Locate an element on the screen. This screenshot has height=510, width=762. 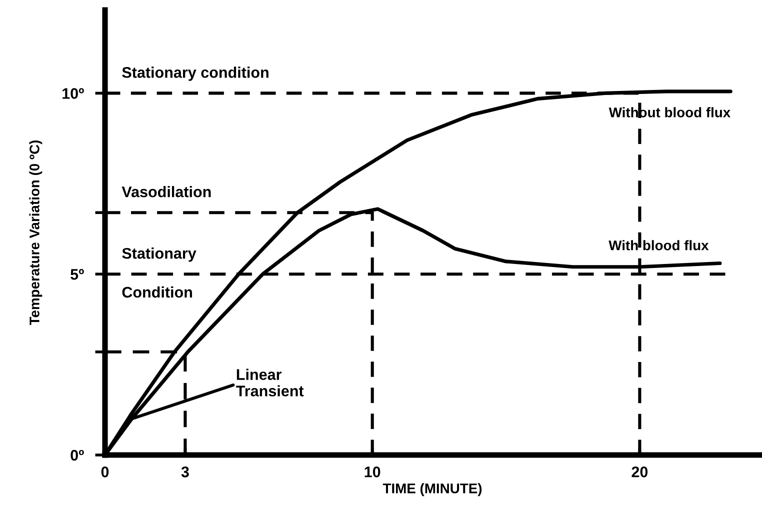
x-tick-label: 0 is located at coordinates (105, 472).